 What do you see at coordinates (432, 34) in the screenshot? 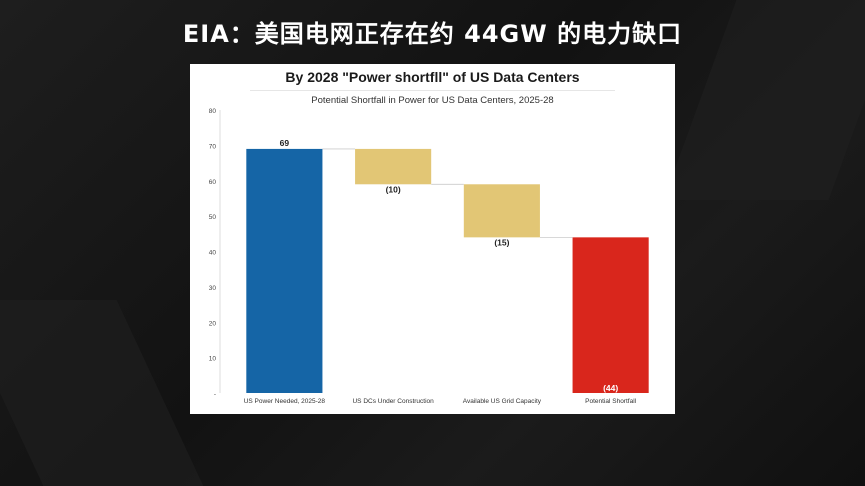
I see `page-title: EIA：美国电网正存在约 44GW 的电力缺口` at bounding box center [432, 34].